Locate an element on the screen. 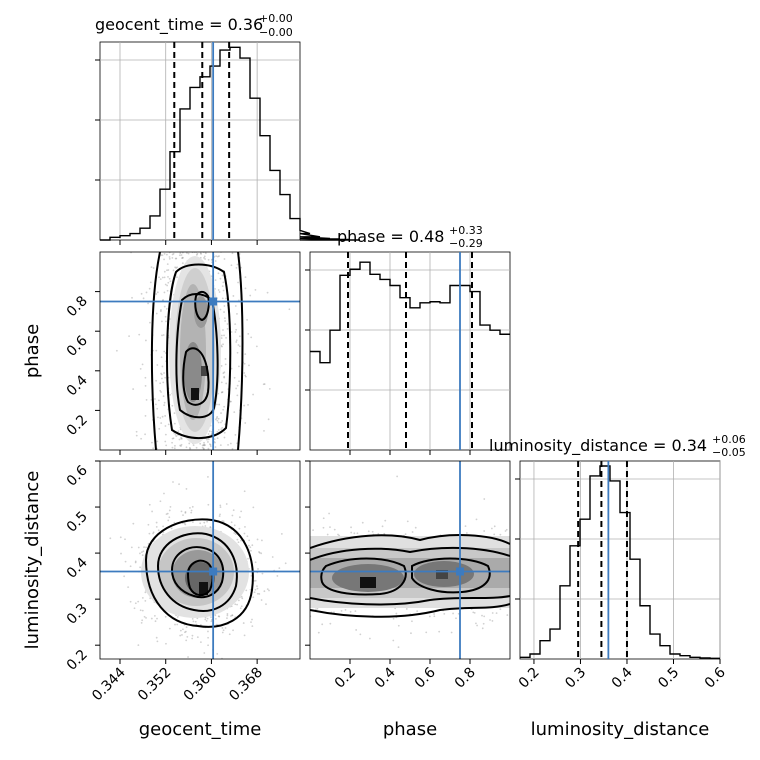 This screenshot has height=760, width=760. truth-point is located at coordinates (460, 571).